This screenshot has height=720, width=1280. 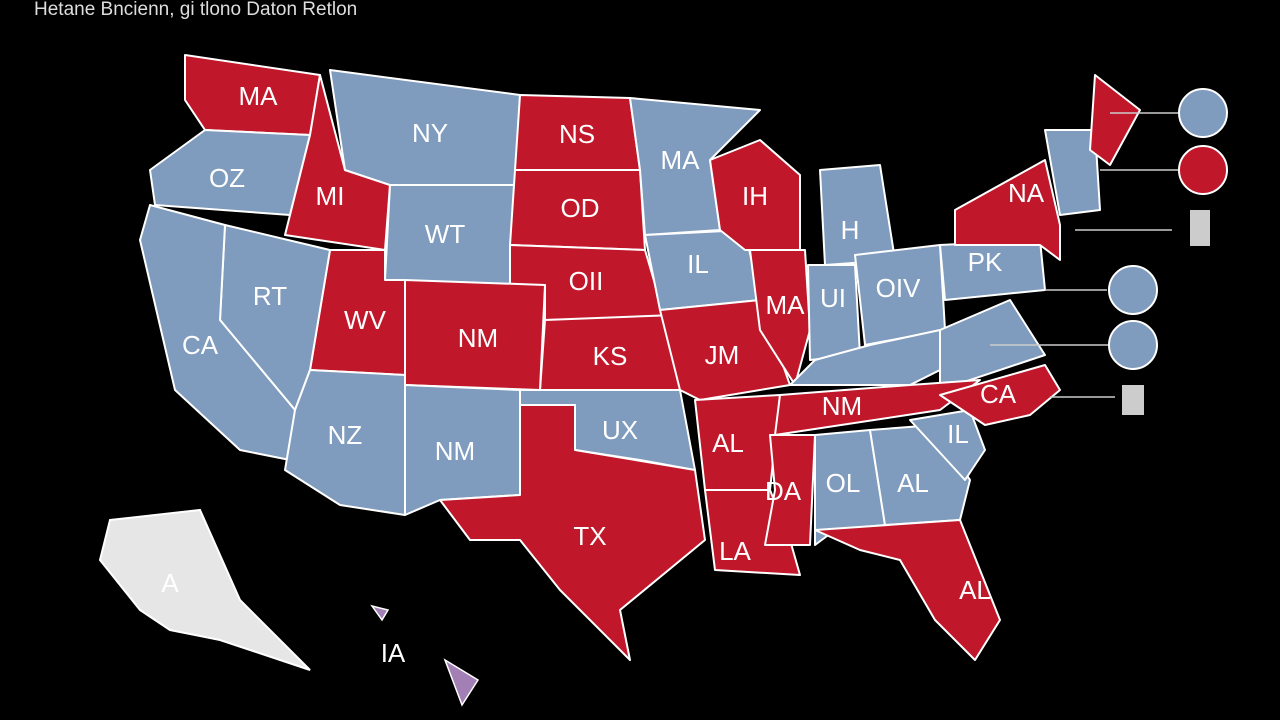 What do you see at coordinates (843, 483) in the screenshot?
I see `state-label: OL` at bounding box center [843, 483].